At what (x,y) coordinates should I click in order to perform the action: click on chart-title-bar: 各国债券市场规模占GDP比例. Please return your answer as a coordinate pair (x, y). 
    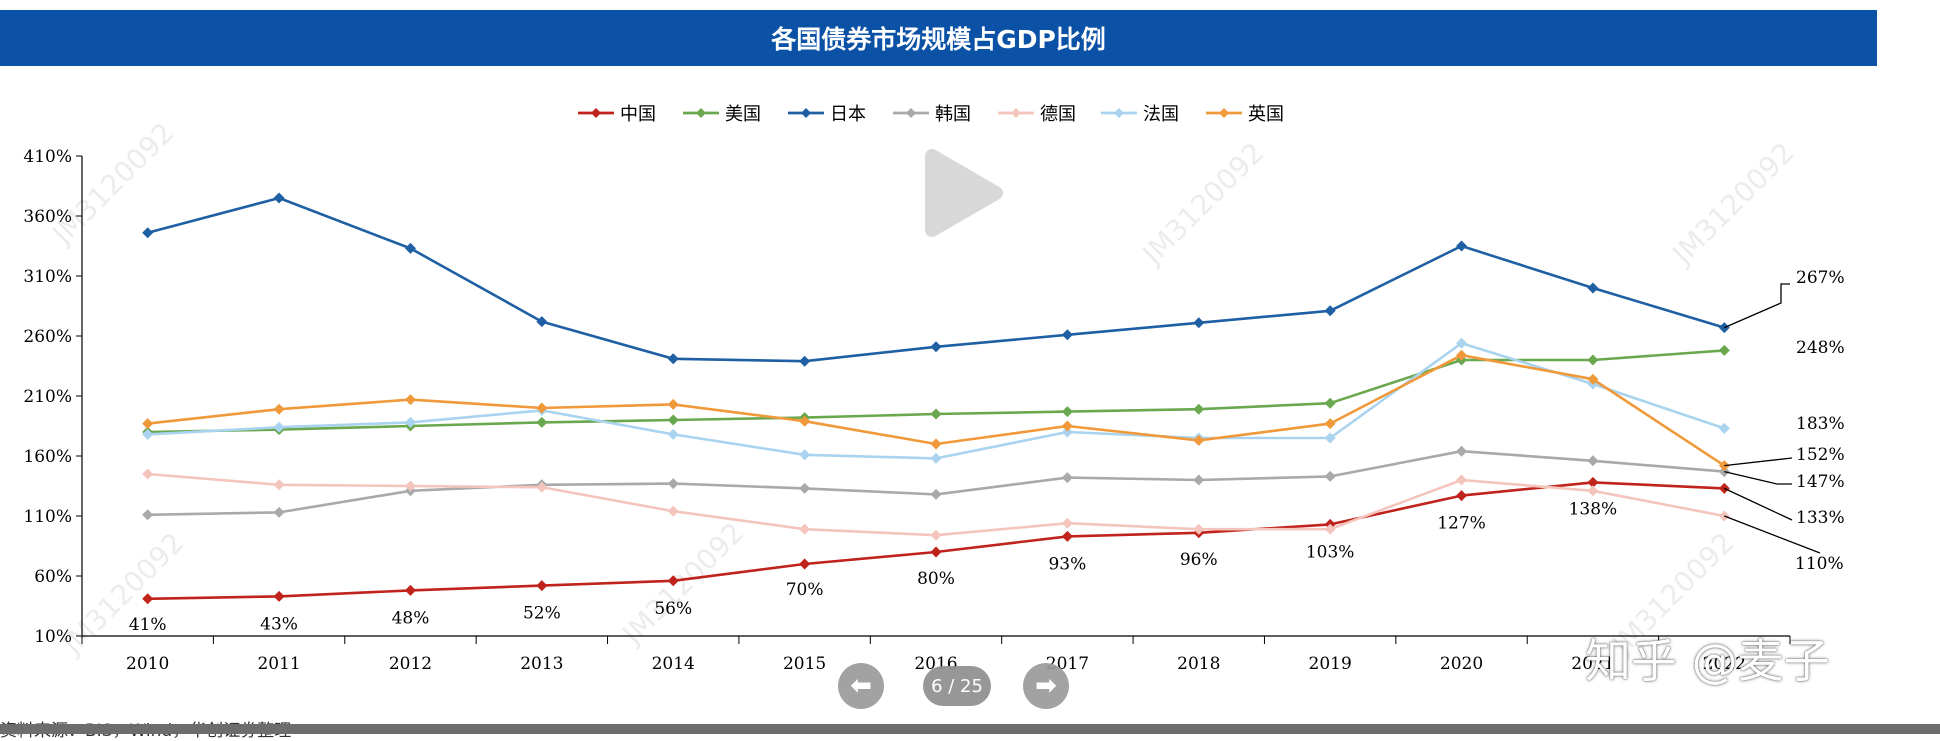
    Looking at the image, I should click on (938, 38).